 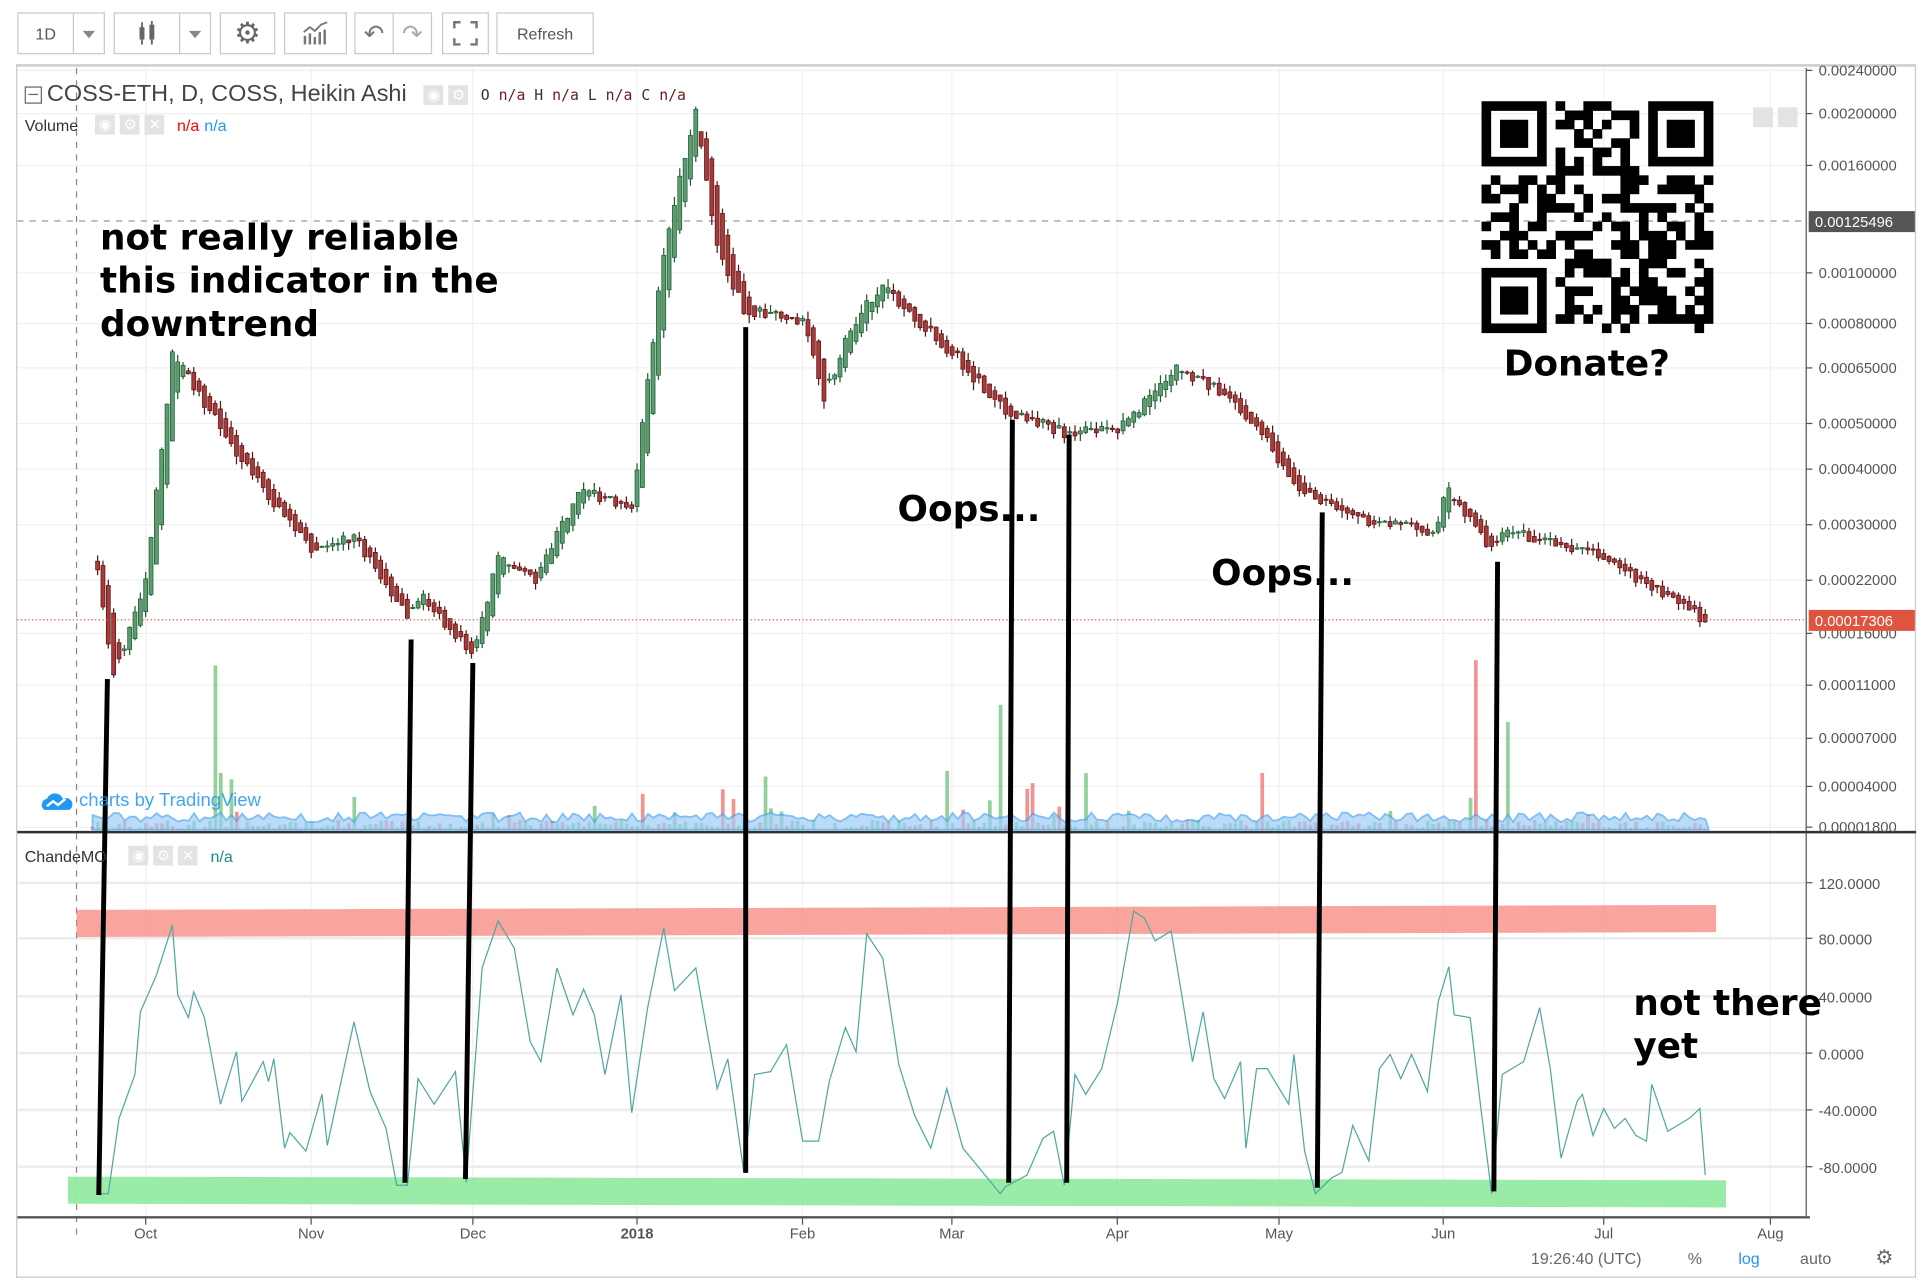 I want to click on tradingview-watermark: charts by TradingView, so click(x=150, y=800).